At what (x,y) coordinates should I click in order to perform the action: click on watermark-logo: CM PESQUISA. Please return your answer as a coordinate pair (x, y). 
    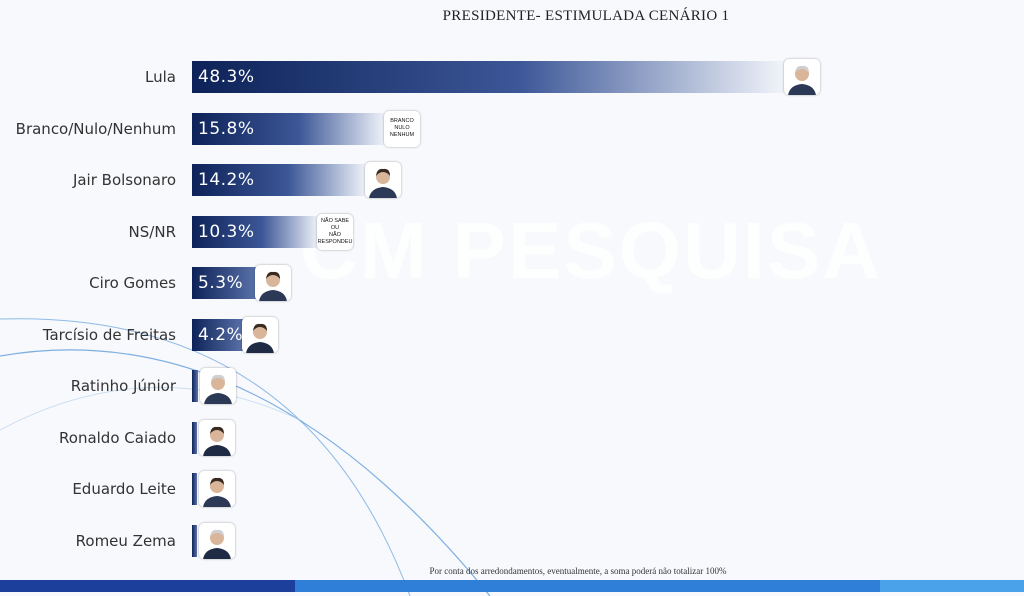
    Looking at the image, I should click on (591, 250).